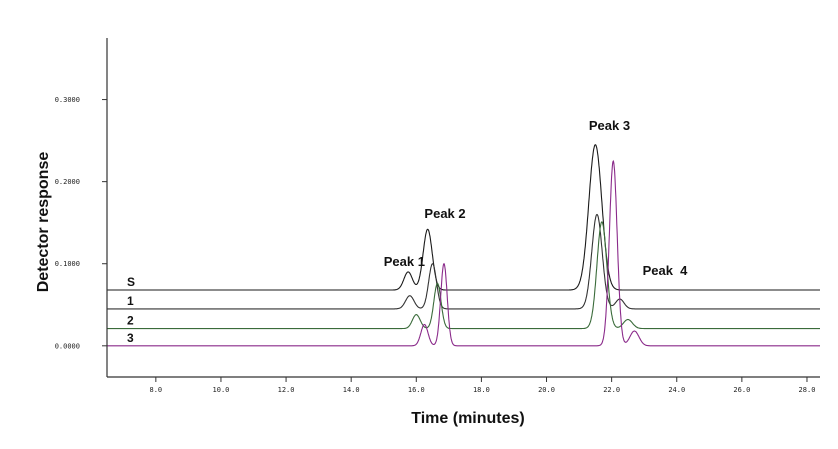  I want to click on x-tick-label: 10.0, so click(221, 390).